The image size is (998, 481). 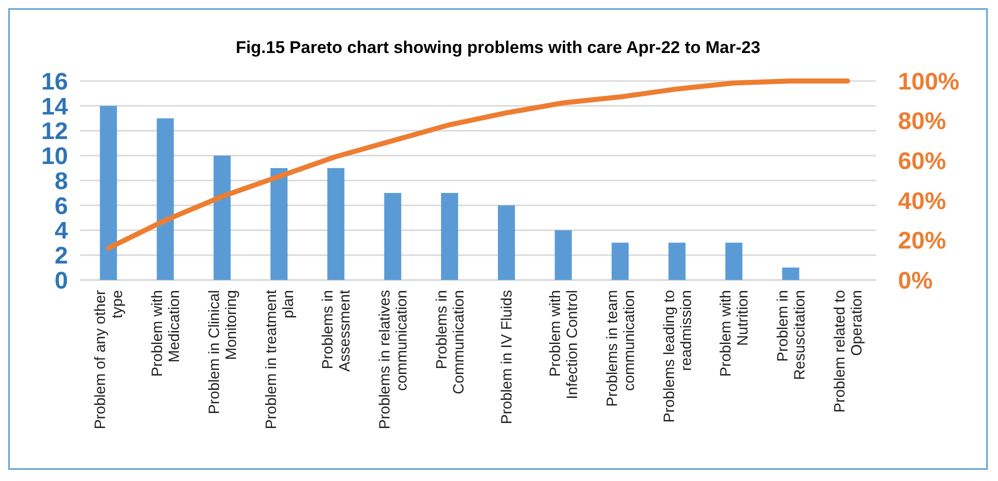 What do you see at coordinates (61, 256) in the screenshot?
I see `y-tick-label: 2` at bounding box center [61, 256].